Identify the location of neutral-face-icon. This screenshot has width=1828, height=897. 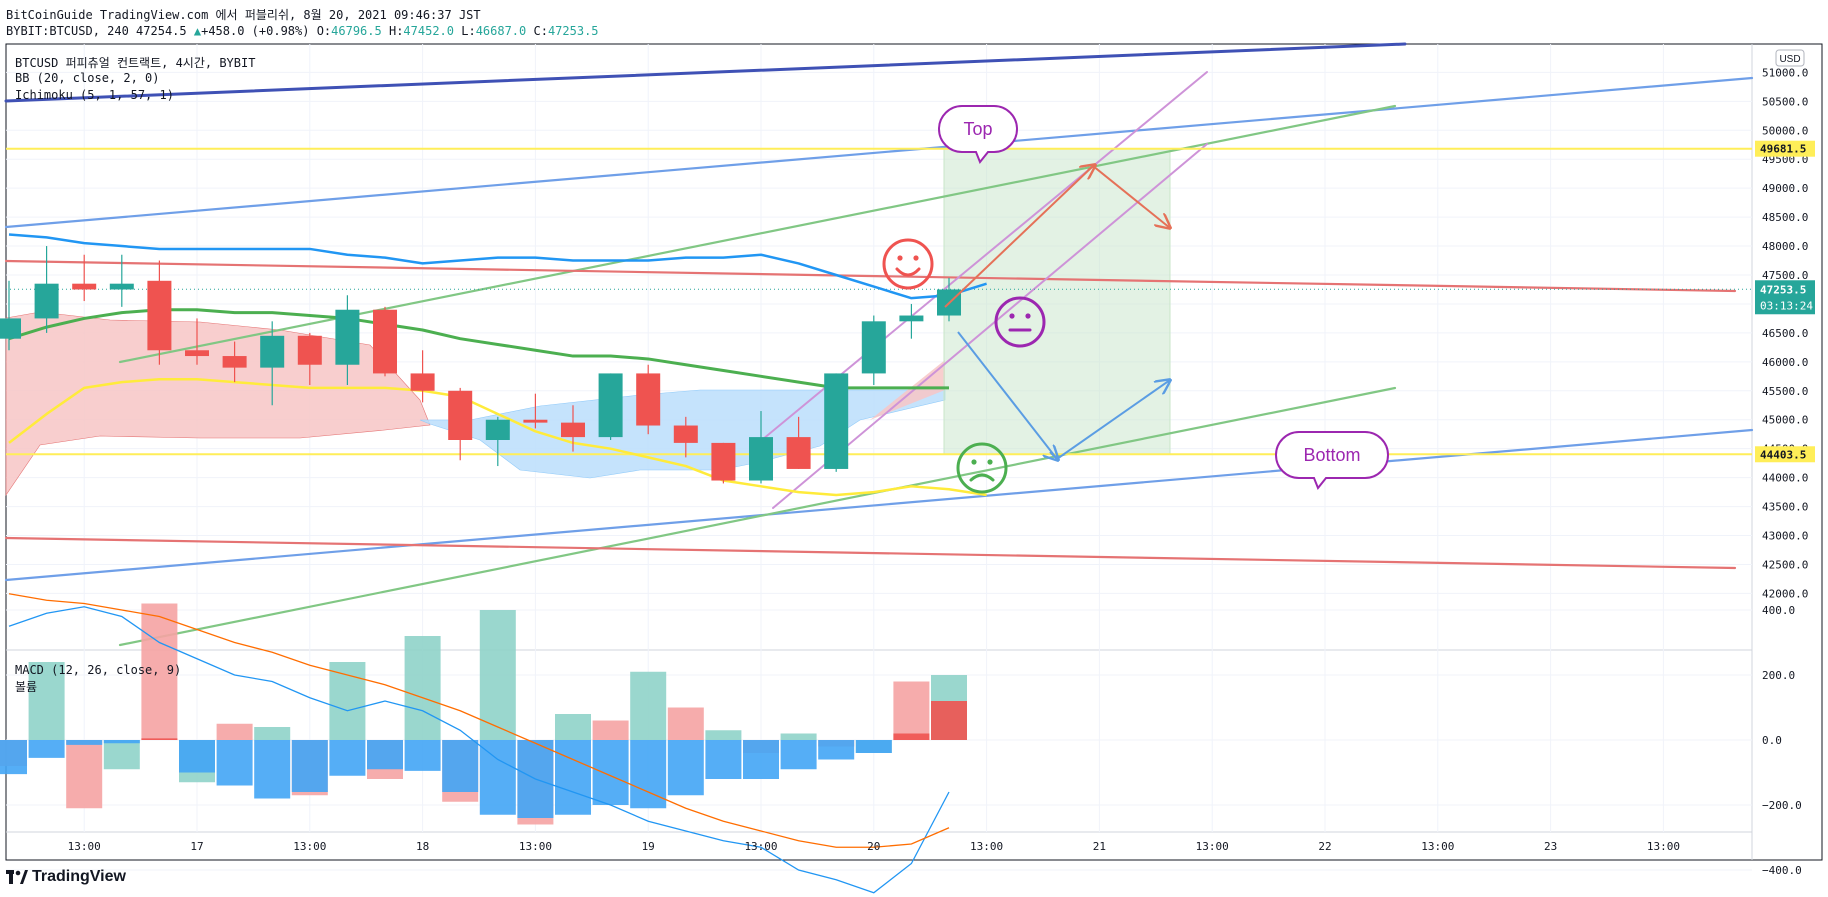
(1020, 322).